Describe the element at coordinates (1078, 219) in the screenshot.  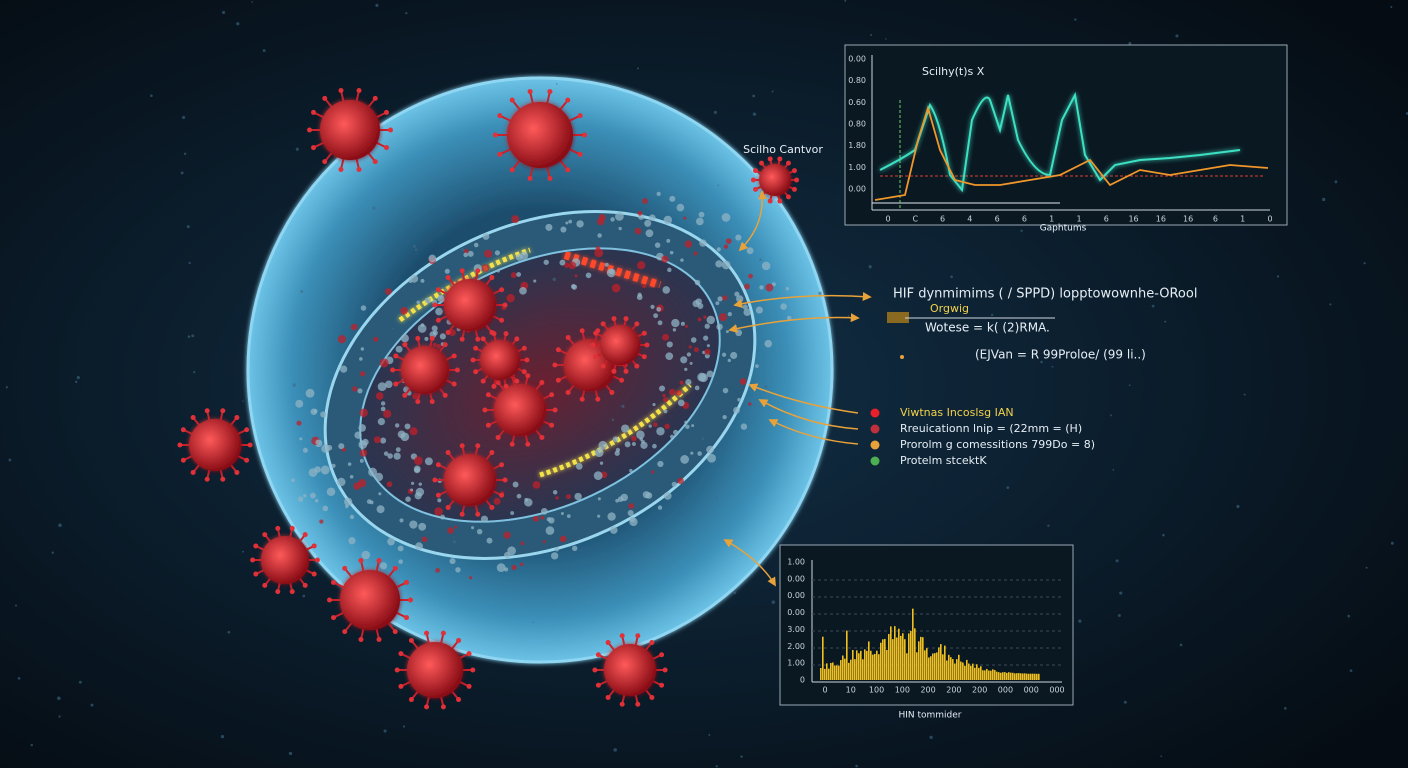
I see `x-ticks: 0C6466116161616610` at that location.